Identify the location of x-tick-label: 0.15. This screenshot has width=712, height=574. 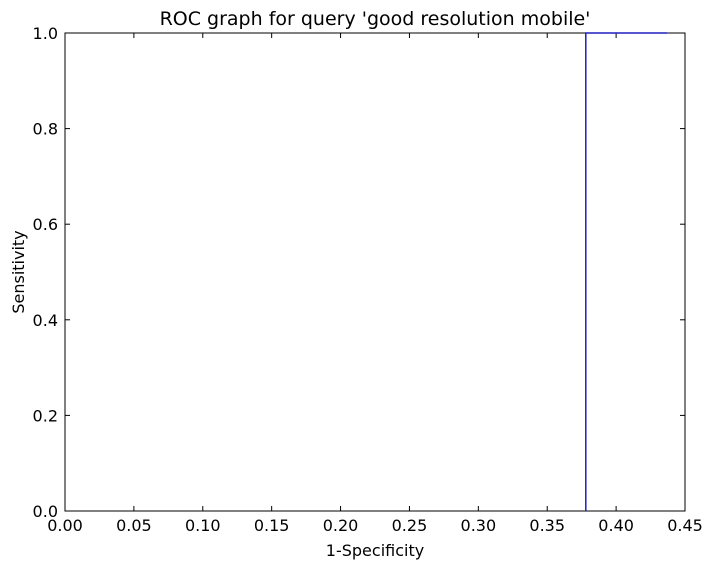
(272, 525).